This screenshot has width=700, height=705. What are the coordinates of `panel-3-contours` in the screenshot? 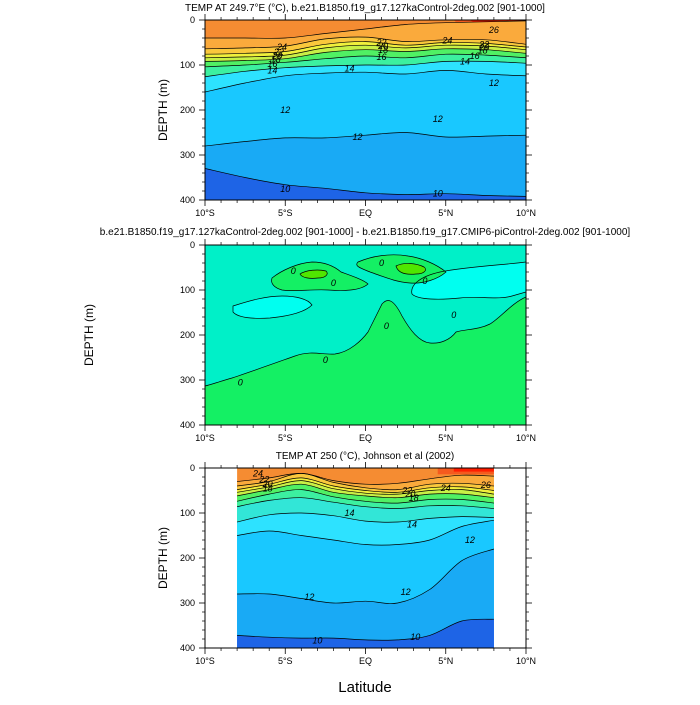 It's located at (366, 557).